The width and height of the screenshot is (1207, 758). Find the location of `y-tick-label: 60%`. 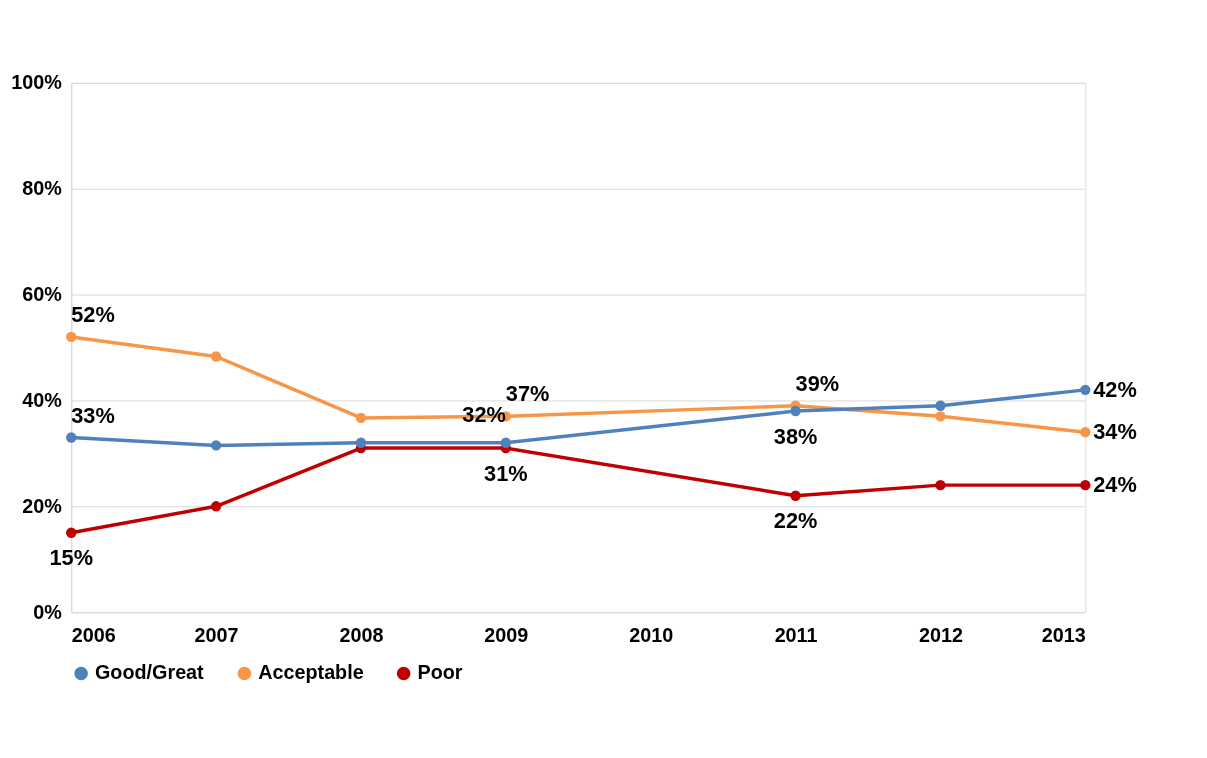

y-tick-label: 60% is located at coordinates (42, 294).